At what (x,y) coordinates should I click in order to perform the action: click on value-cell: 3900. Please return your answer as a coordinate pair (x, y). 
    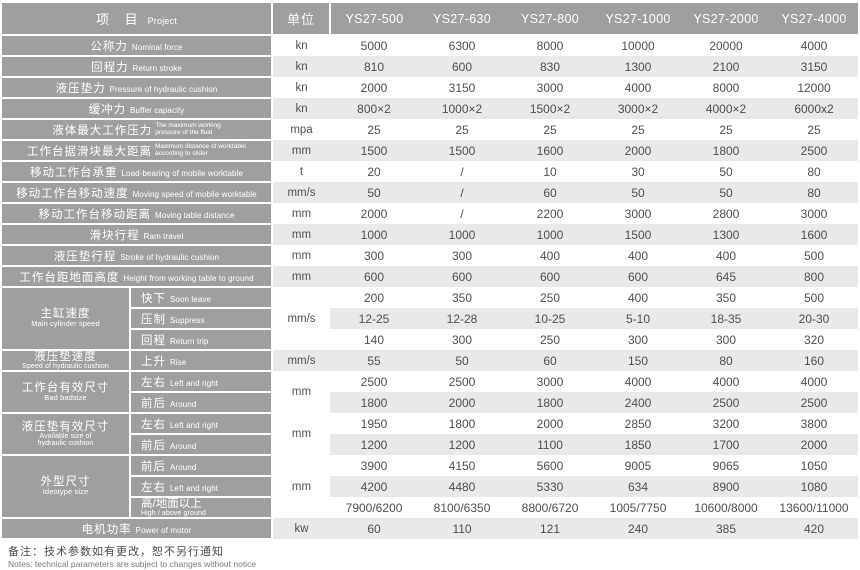
    Looking at the image, I should click on (374, 465).